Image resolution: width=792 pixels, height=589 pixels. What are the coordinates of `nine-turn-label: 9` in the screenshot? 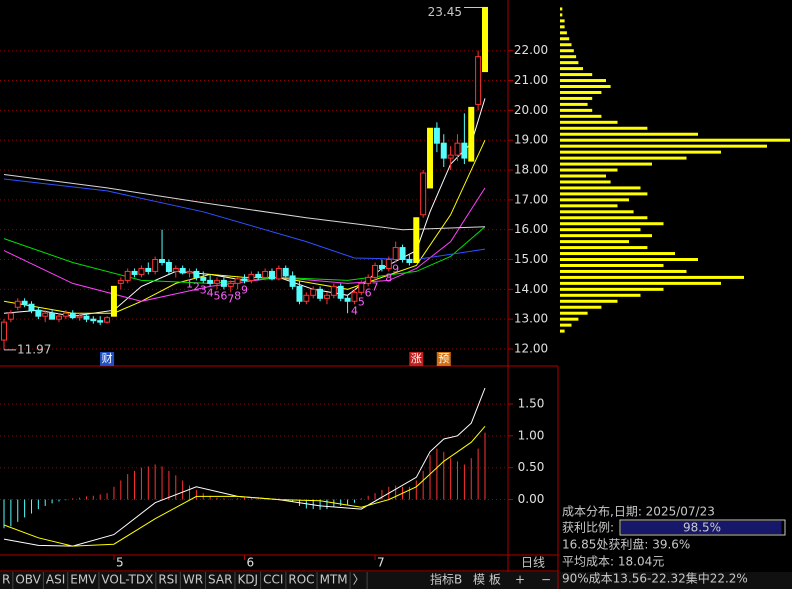 It's located at (395, 268).